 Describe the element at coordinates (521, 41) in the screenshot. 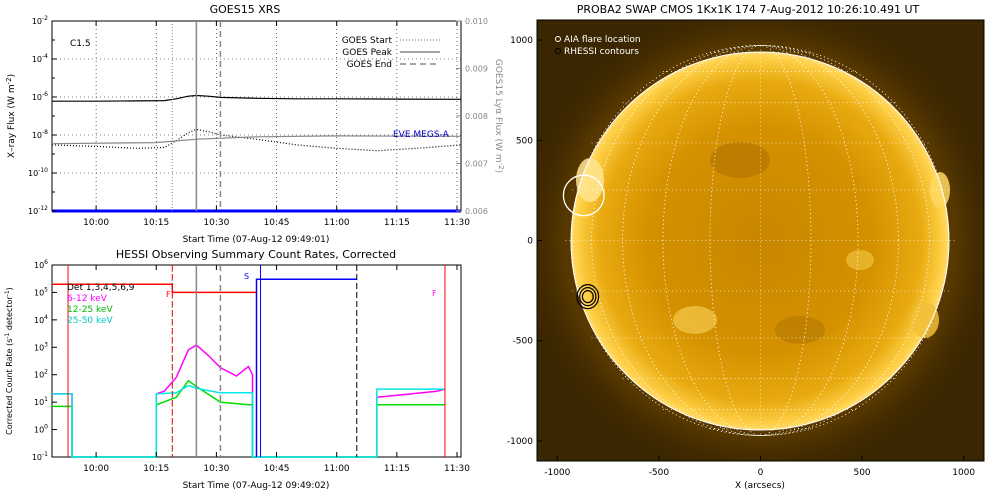

I see `swap-y-tick-label: 1000` at that location.